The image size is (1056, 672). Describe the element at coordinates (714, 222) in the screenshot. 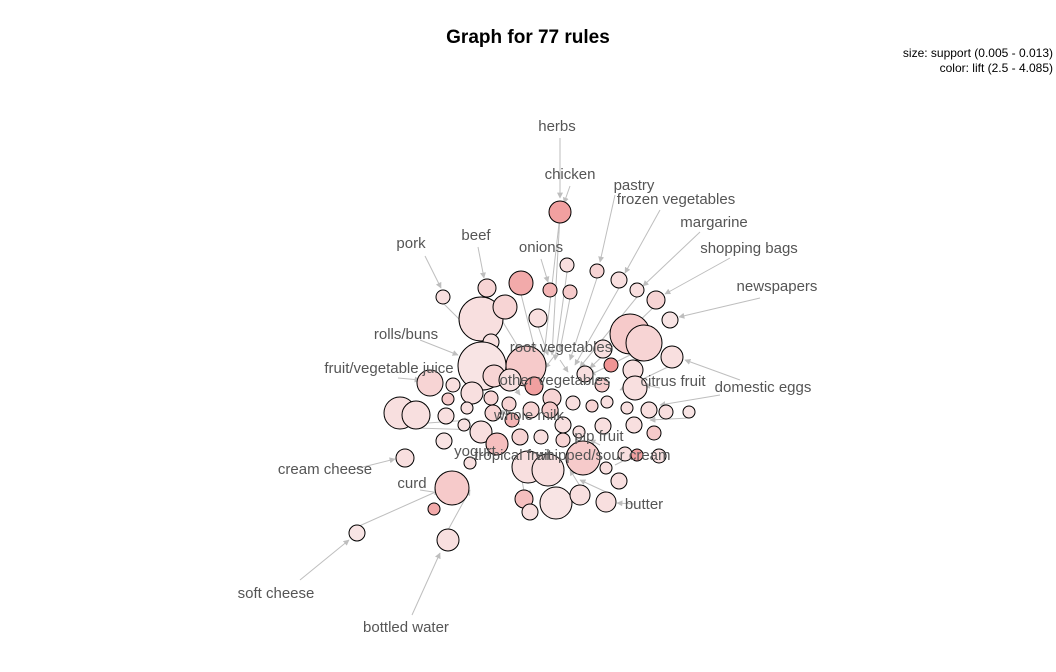

I see `item-label: margarine` at that location.